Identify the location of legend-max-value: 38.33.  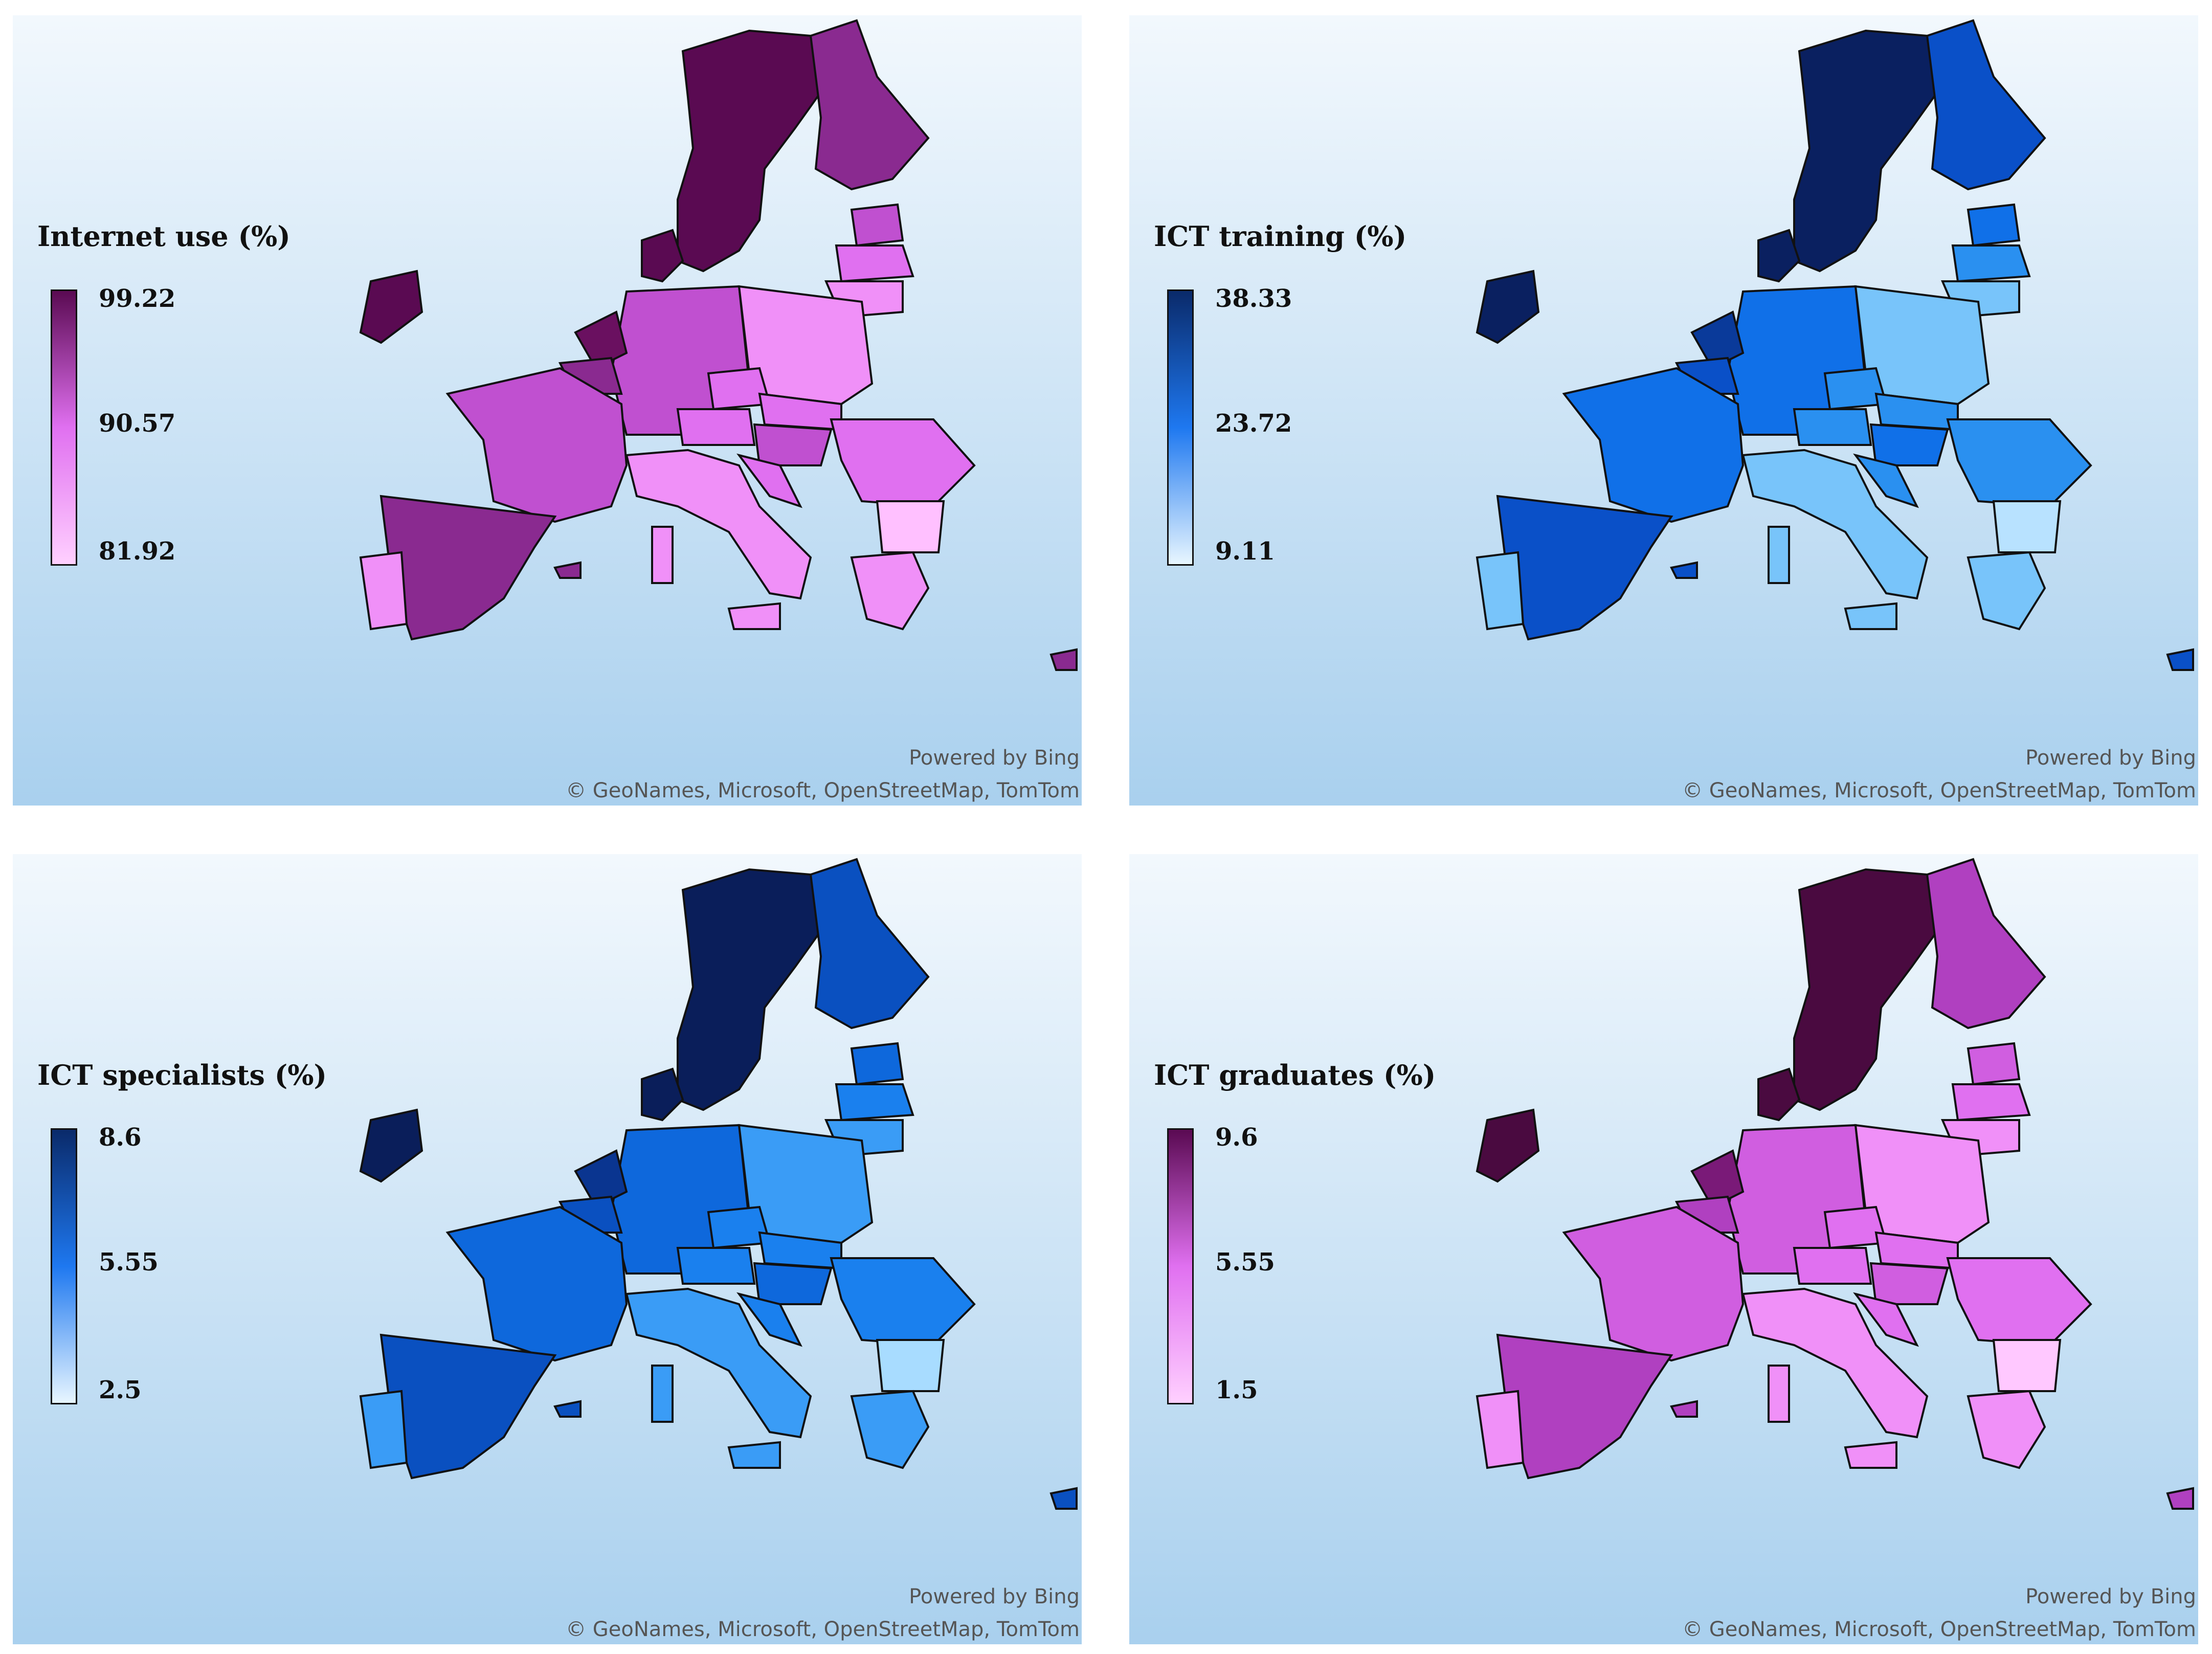
(1253, 298).